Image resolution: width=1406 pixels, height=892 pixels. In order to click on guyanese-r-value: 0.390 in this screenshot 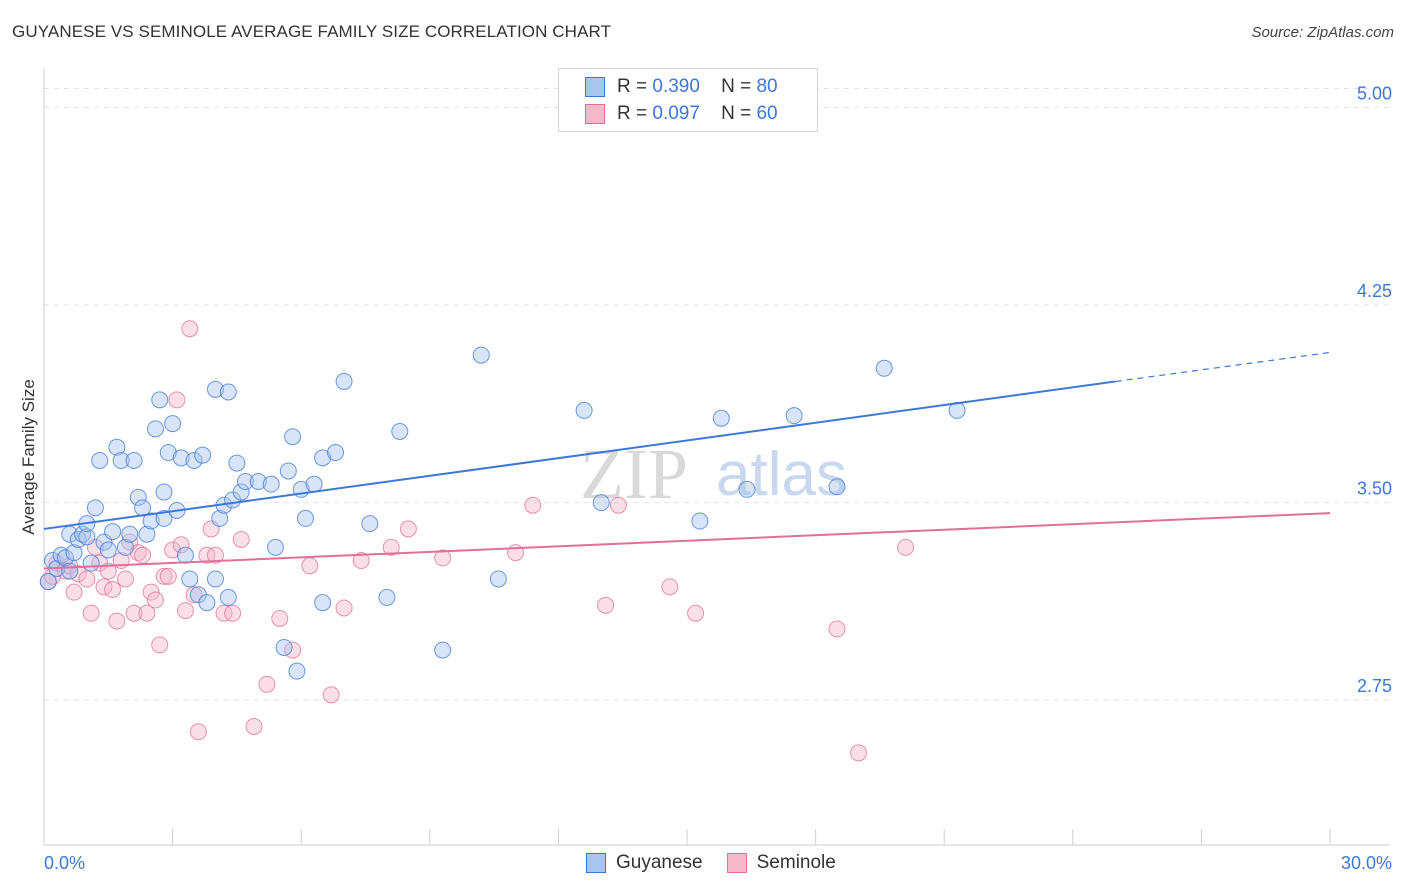, I will do `click(676, 86)`.